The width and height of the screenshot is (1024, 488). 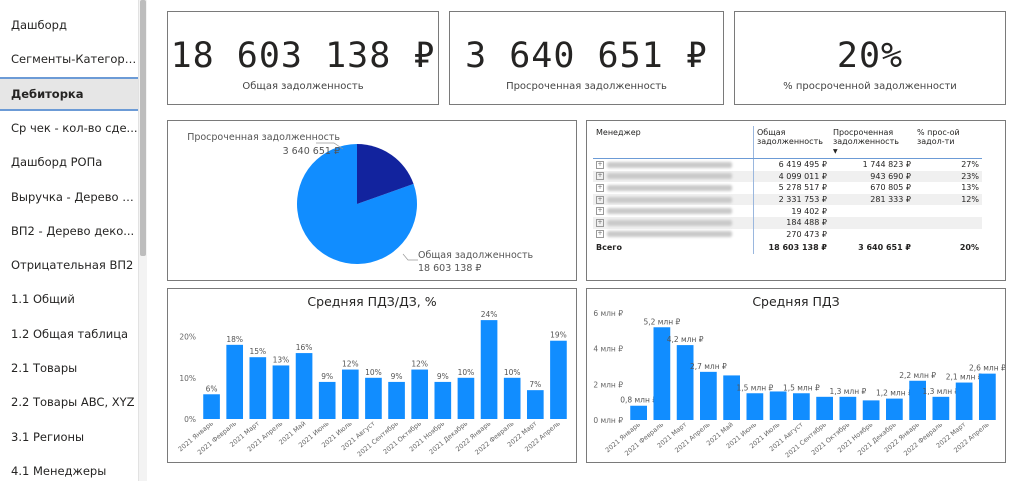 What do you see at coordinates (969, 247) in the screenshot?
I see `overdue-percent-sum-cell: 20%` at bounding box center [969, 247].